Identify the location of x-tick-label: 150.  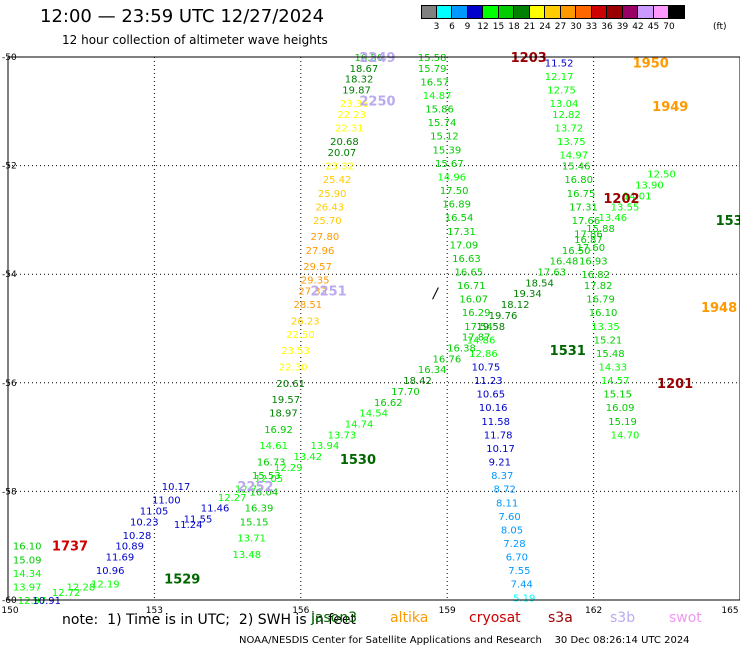
(9, 611).